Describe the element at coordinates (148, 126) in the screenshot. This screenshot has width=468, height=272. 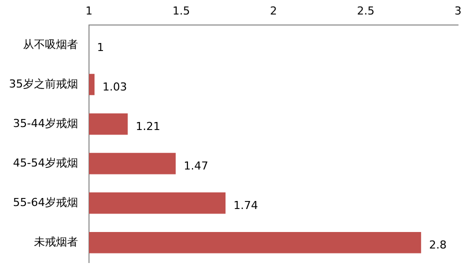
I see `data-label: 1.21` at that location.